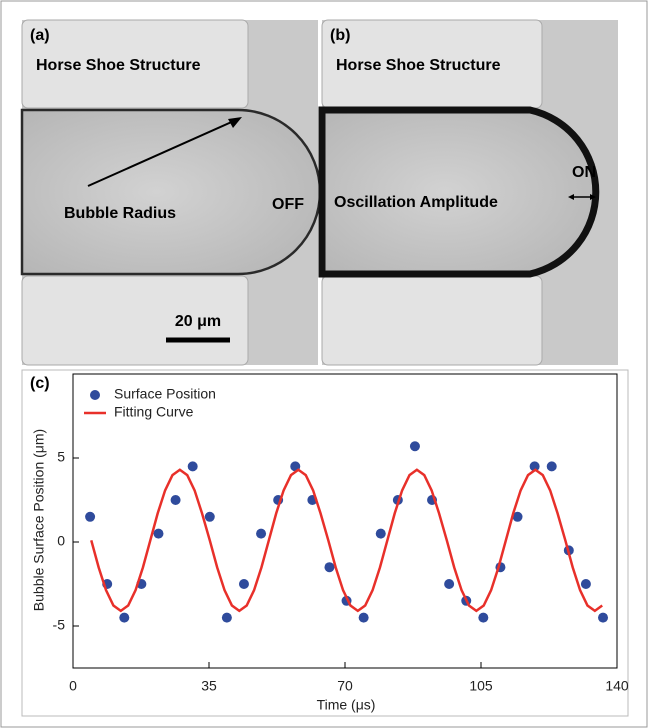 This screenshot has height=728, width=648. I want to click on horse-shoe-top, so click(135, 64).